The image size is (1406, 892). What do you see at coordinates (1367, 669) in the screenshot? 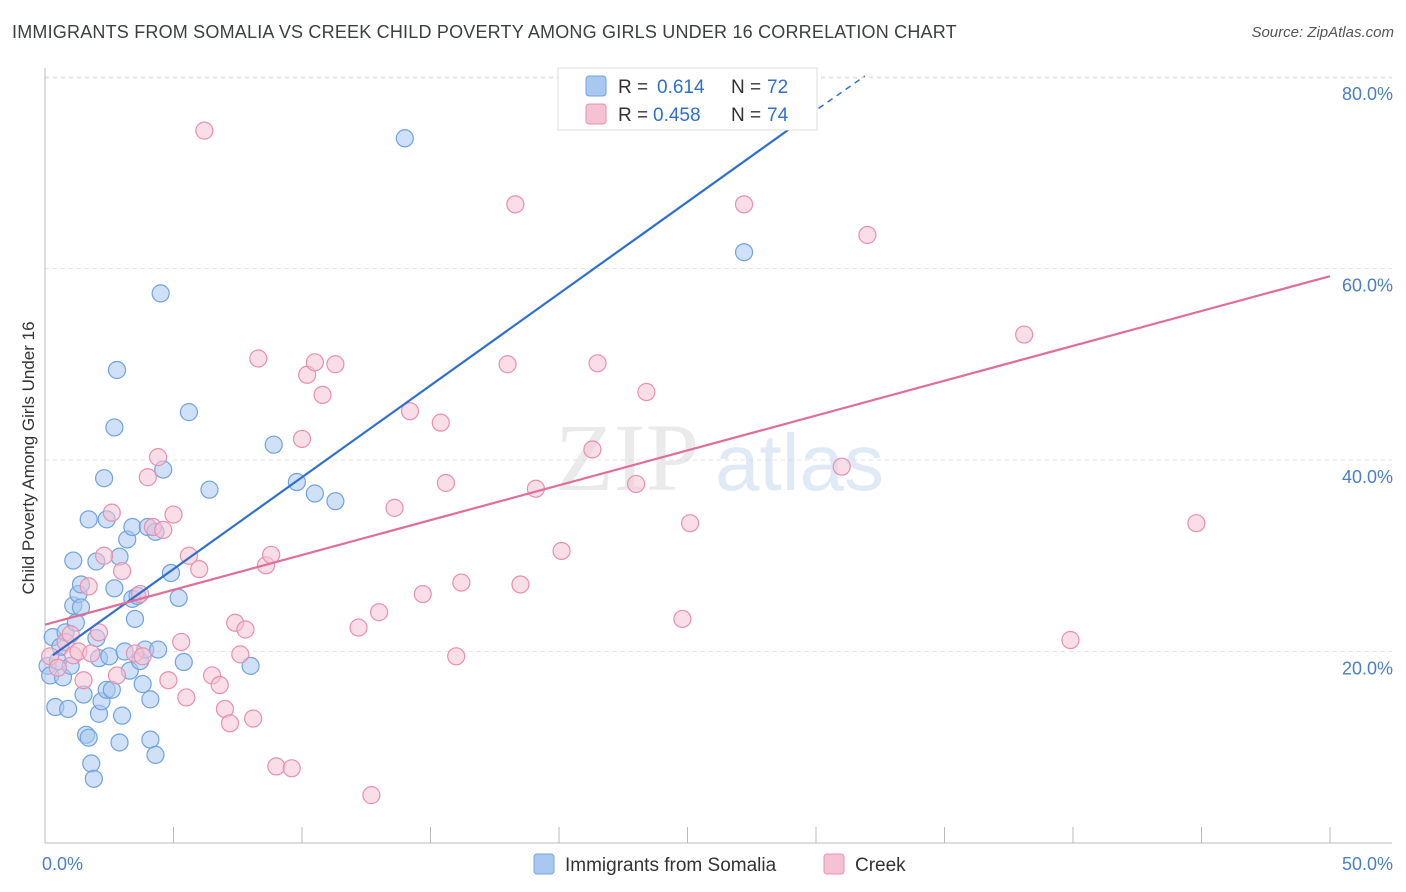
I see `y-tick-label-0: 20.0%` at bounding box center [1367, 669].